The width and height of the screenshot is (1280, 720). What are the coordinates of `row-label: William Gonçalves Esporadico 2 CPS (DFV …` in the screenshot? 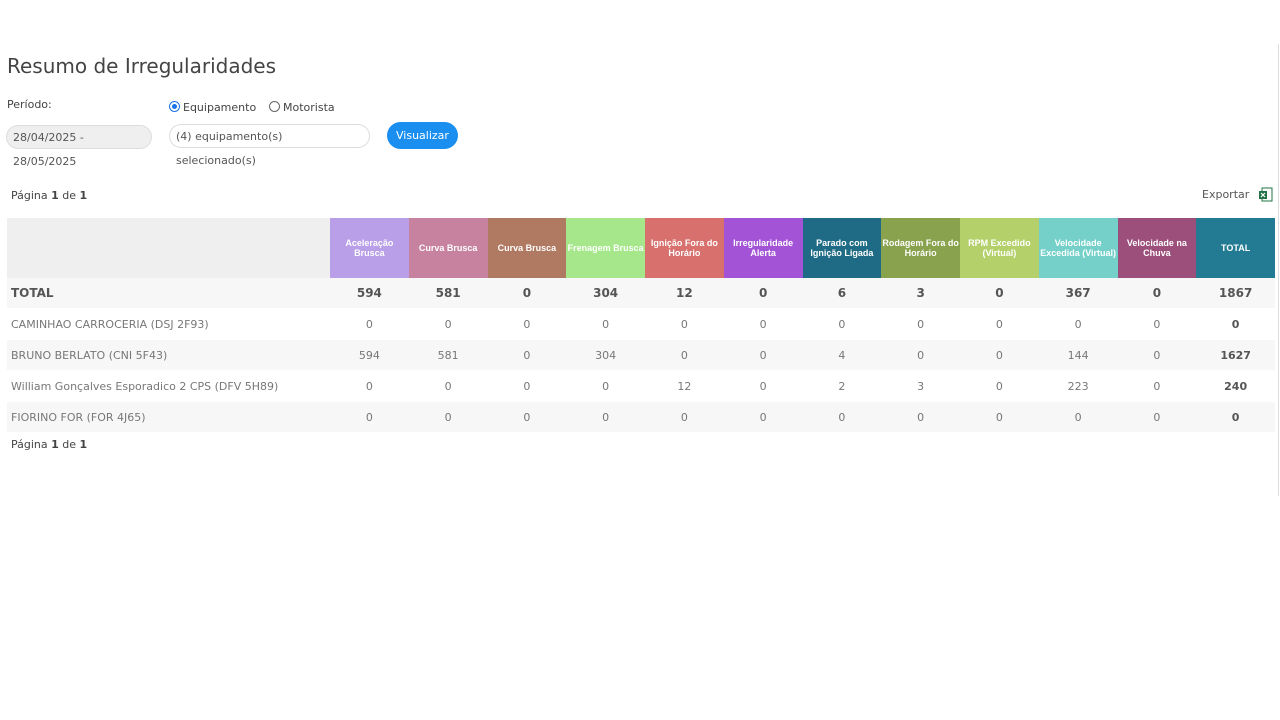 It's located at (168, 386).